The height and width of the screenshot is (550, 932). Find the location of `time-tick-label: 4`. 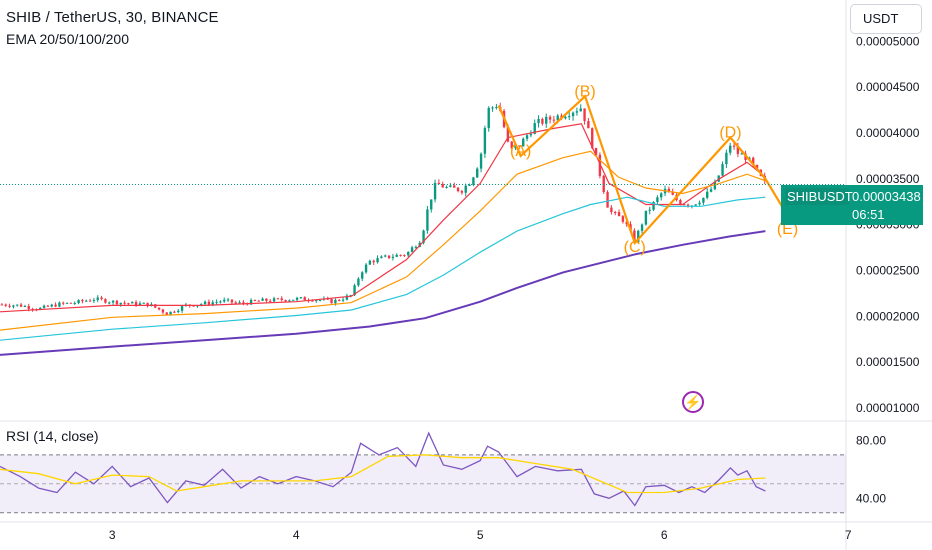

time-tick-label: 4 is located at coordinates (296, 535).